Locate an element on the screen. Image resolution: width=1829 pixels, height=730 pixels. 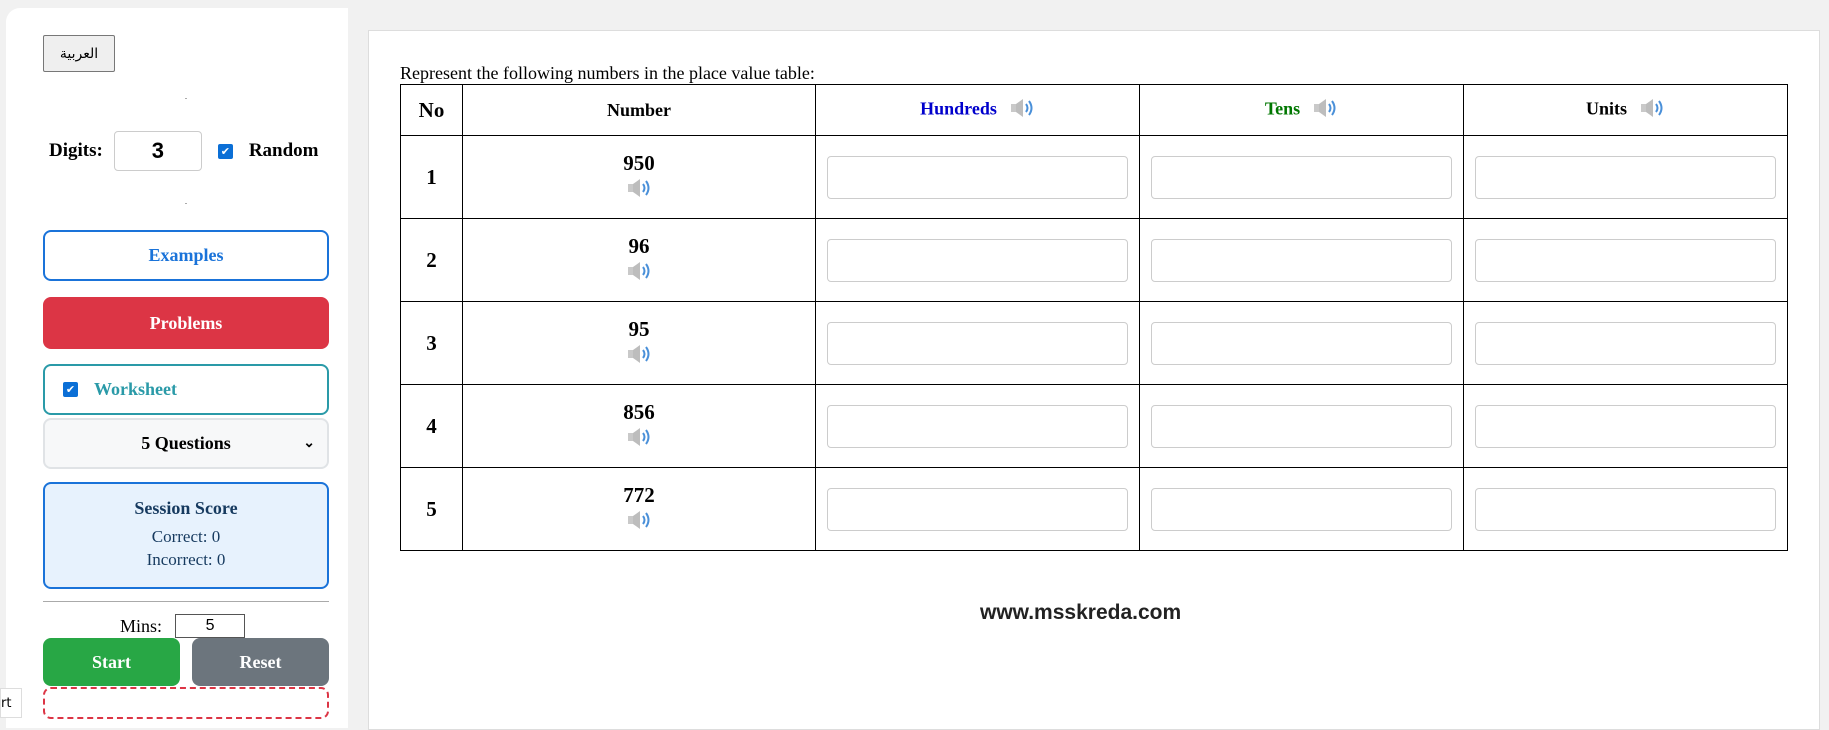
row-number: 96 is located at coordinates (639, 260).